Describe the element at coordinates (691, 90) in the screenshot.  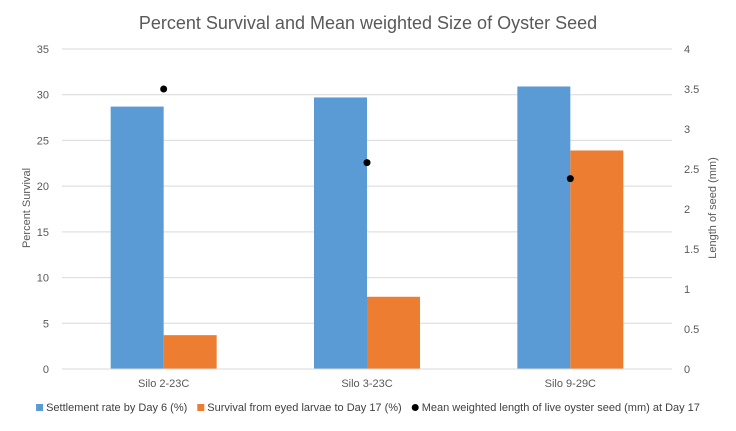
I see `right-axis-tick-label: 3.5` at that location.